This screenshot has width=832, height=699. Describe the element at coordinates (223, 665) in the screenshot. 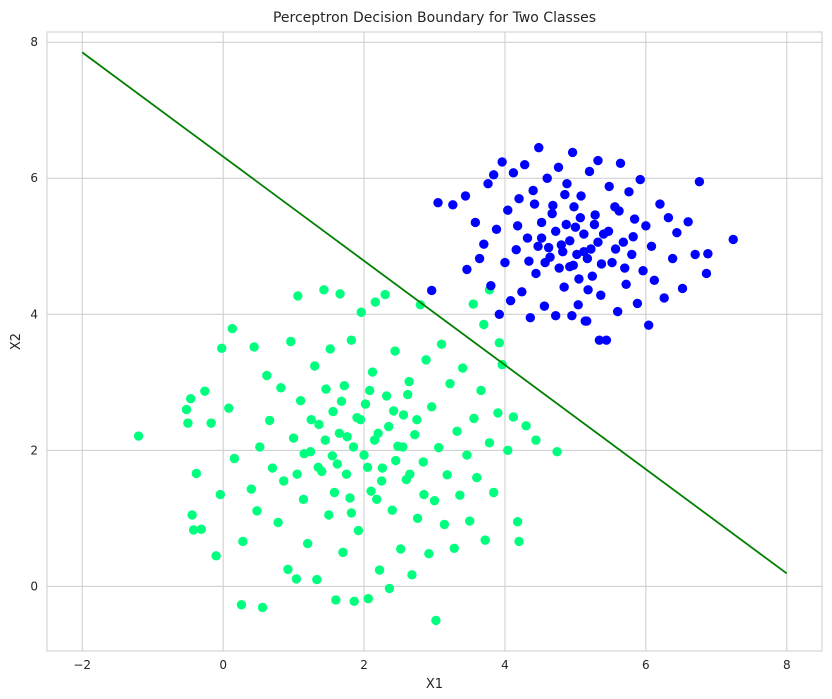

I see `x-tick-label: 0` at that location.